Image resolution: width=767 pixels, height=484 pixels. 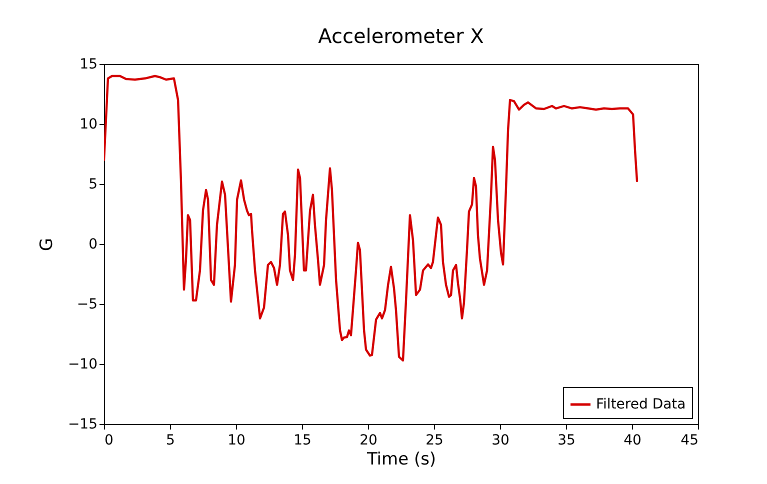 I want to click on y-tick-label: −15, so click(x=83, y=424).